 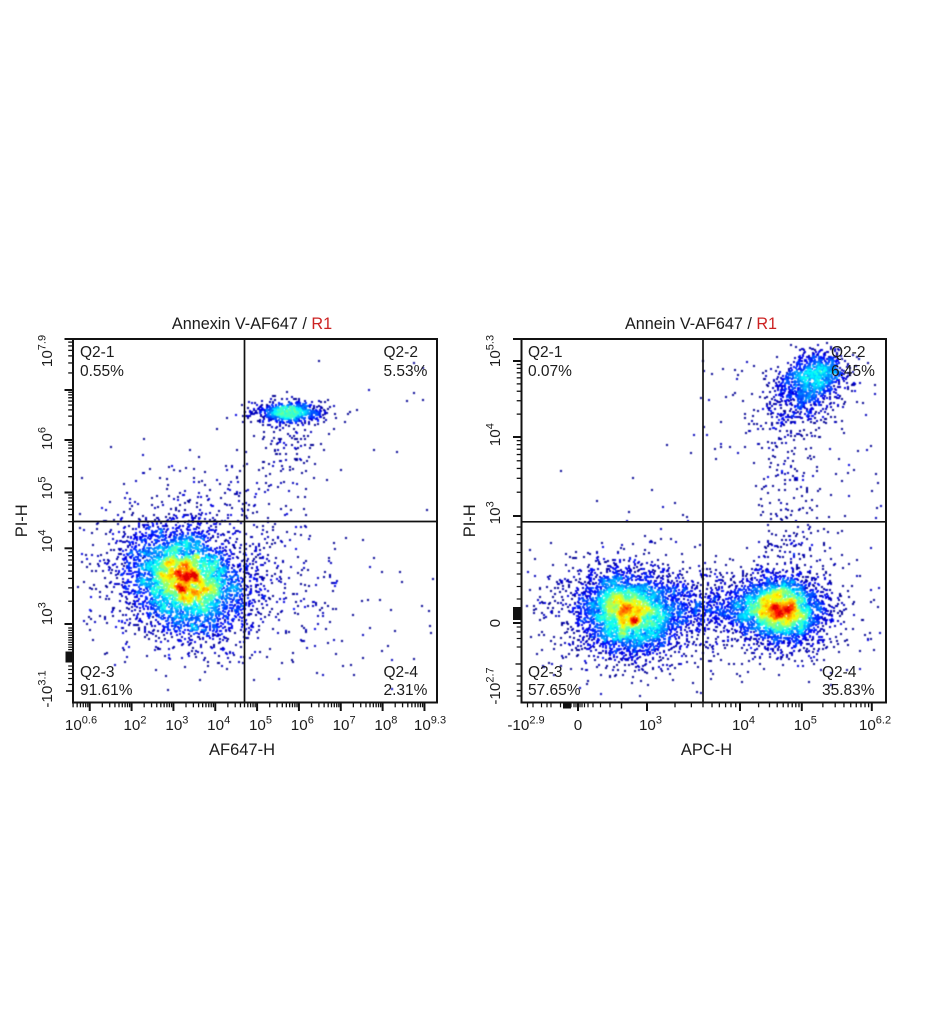 I want to click on svg-text: Annexin V-AF647 / R1, so click(x=252, y=324).